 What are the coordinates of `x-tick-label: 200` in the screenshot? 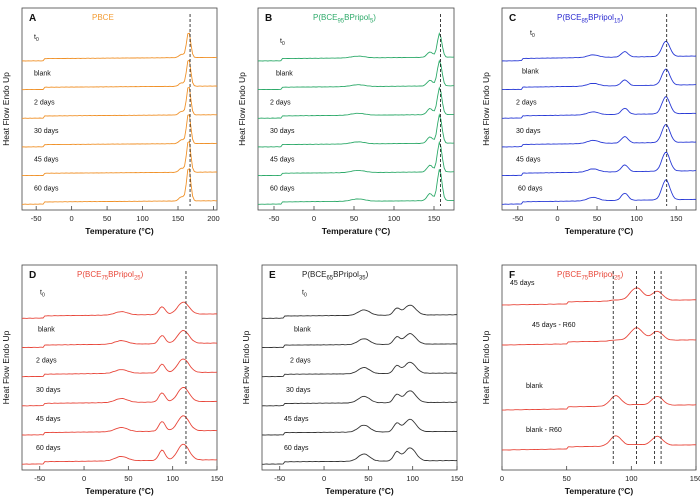 It's located at (213, 218).